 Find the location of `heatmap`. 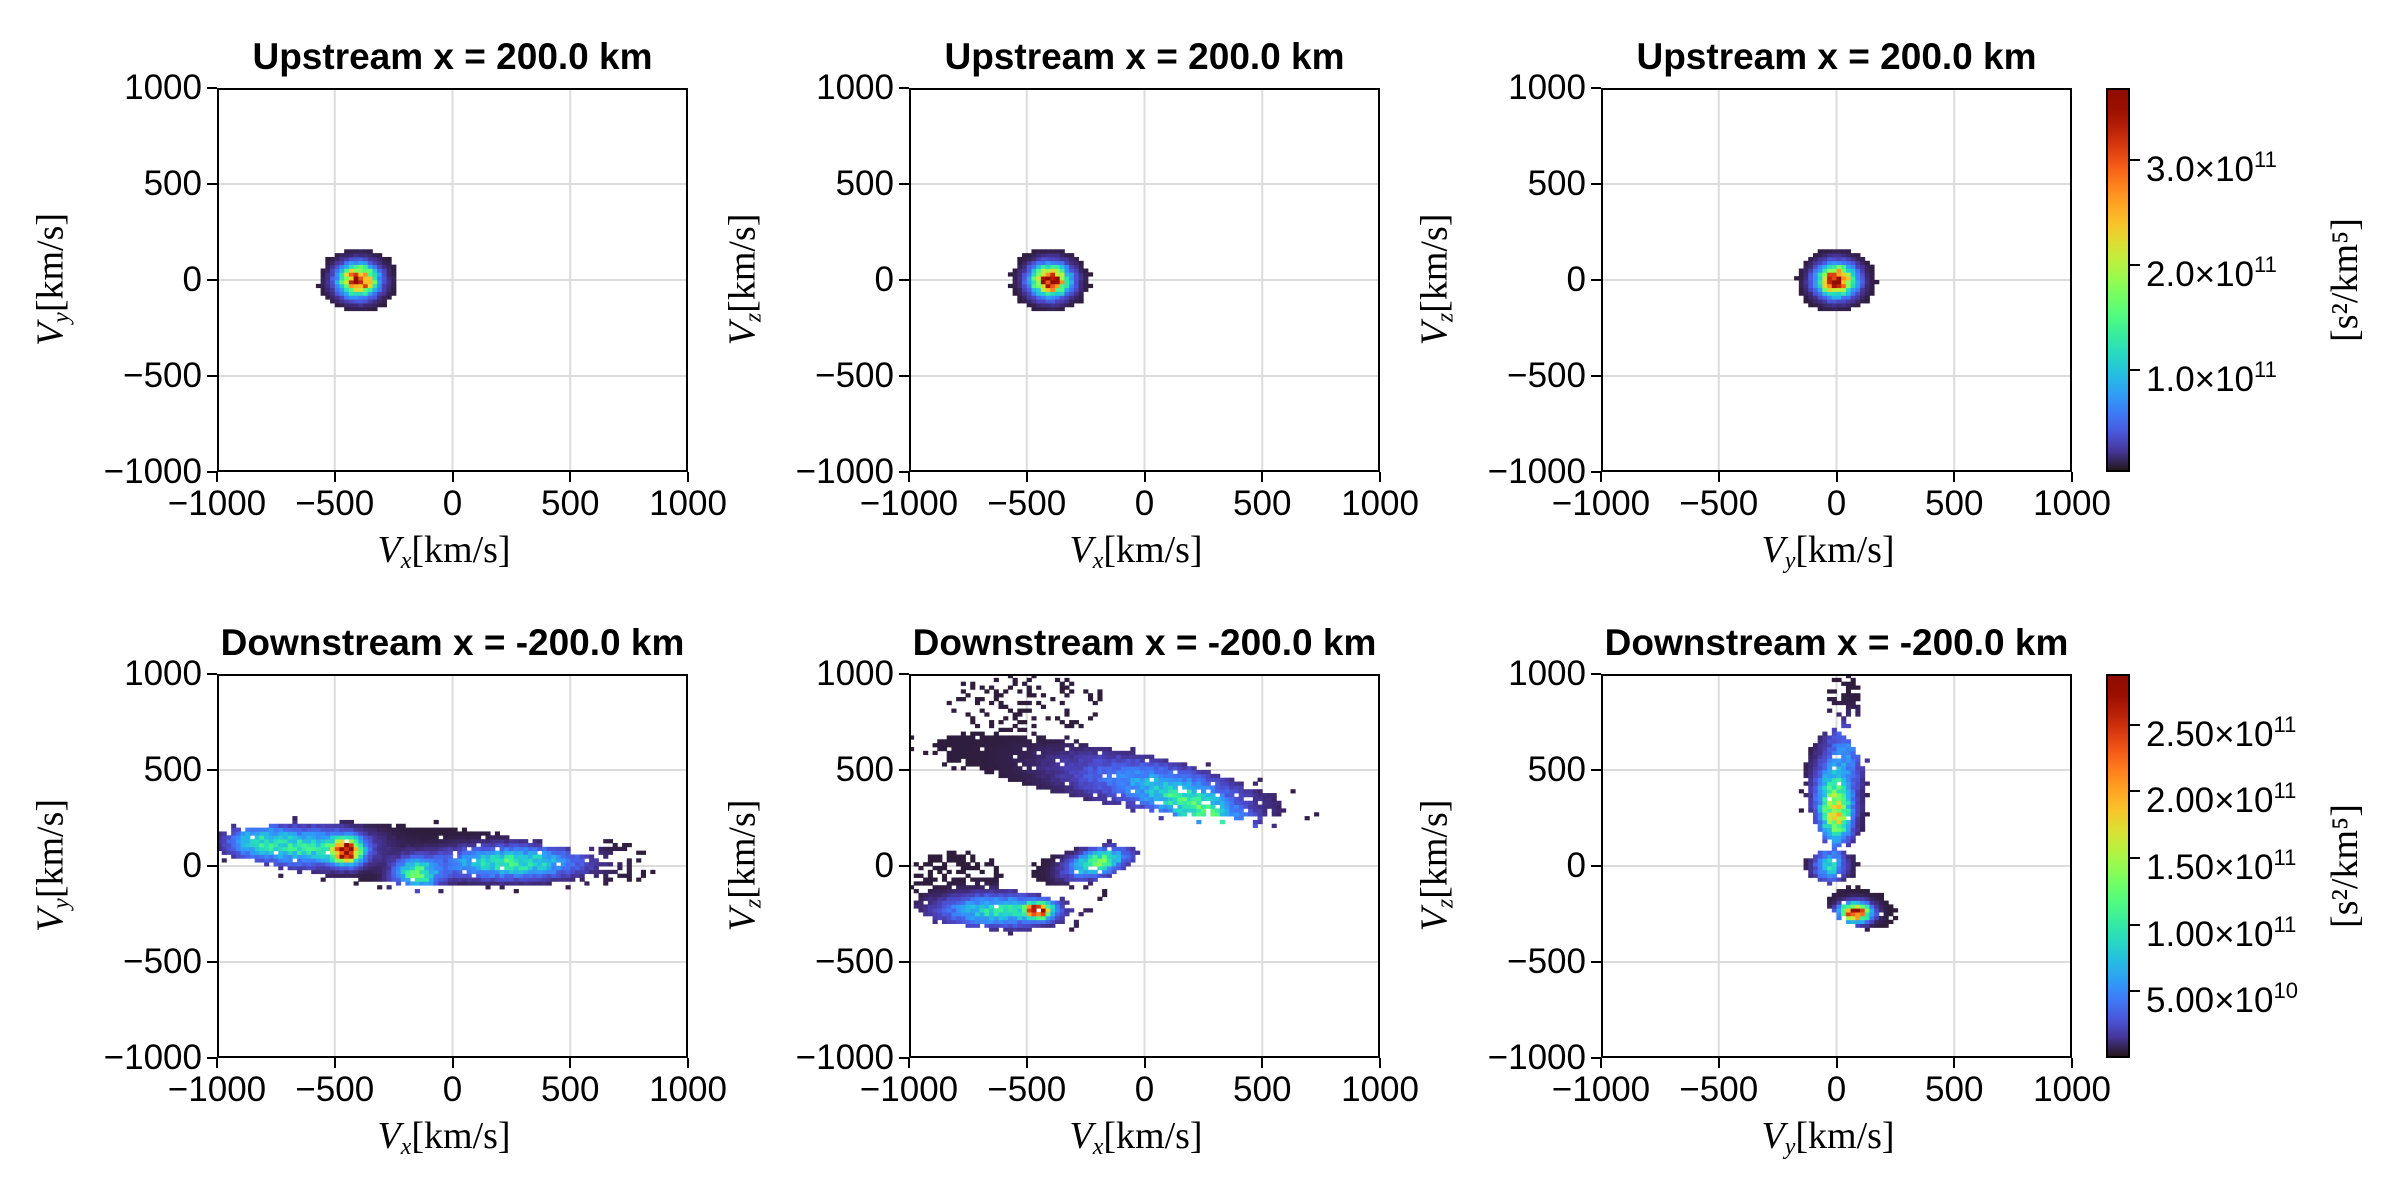

heatmap is located at coordinates (1836, 280).